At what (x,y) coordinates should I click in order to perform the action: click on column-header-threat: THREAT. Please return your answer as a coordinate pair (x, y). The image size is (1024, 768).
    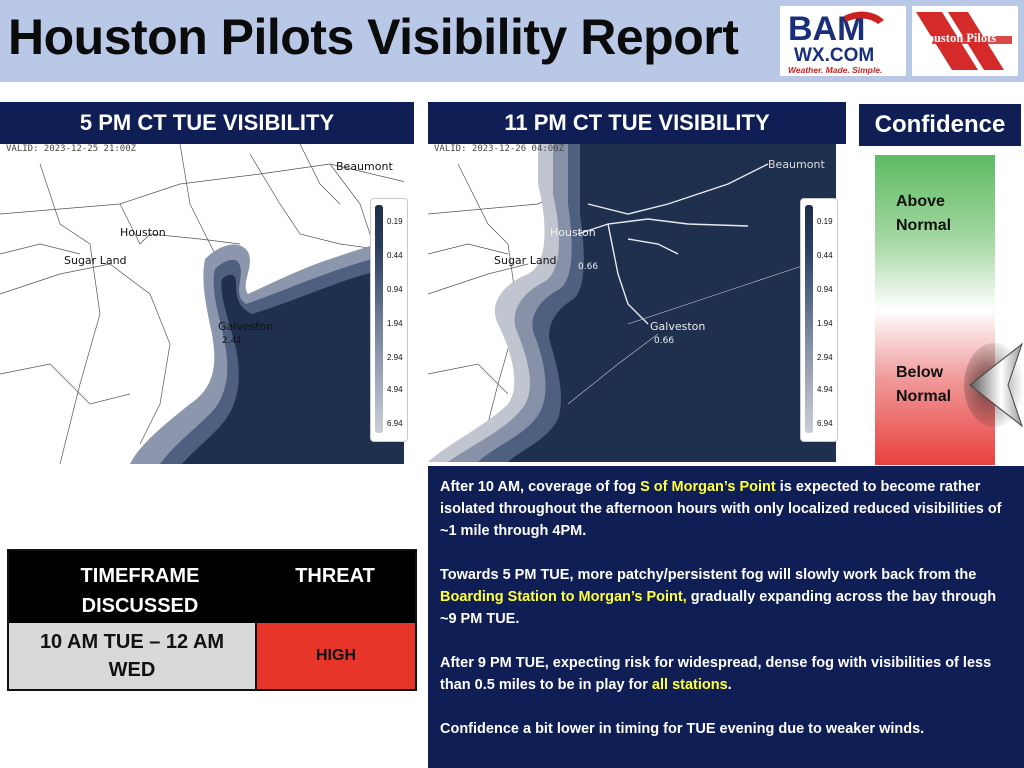
    Looking at the image, I should click on (335, 576).